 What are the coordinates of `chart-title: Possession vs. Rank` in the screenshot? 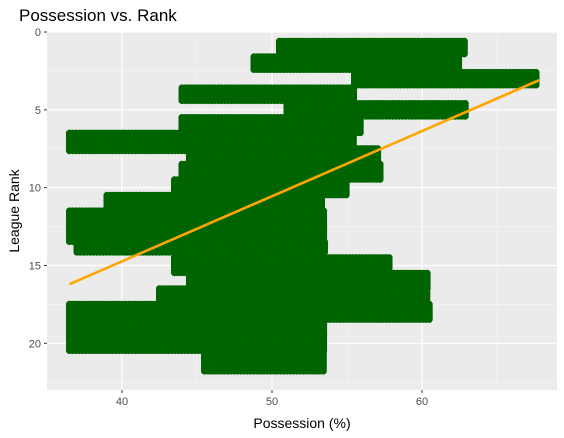 It's located at (98, 15).